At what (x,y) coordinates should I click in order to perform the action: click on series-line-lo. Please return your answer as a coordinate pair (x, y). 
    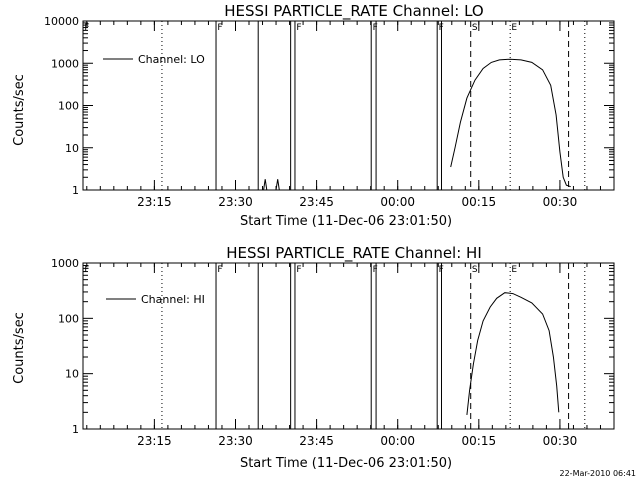
    Looking at the image, I should click on (510, 123).